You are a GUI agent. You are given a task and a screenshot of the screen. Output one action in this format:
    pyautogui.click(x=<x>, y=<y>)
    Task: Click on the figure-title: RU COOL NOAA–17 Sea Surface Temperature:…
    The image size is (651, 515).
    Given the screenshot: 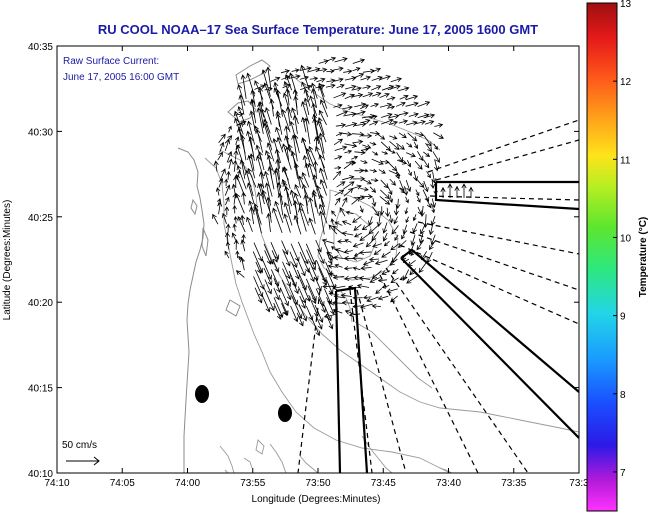 What is the action you would take?
    pyautogui.click(x=318, y=29)
    